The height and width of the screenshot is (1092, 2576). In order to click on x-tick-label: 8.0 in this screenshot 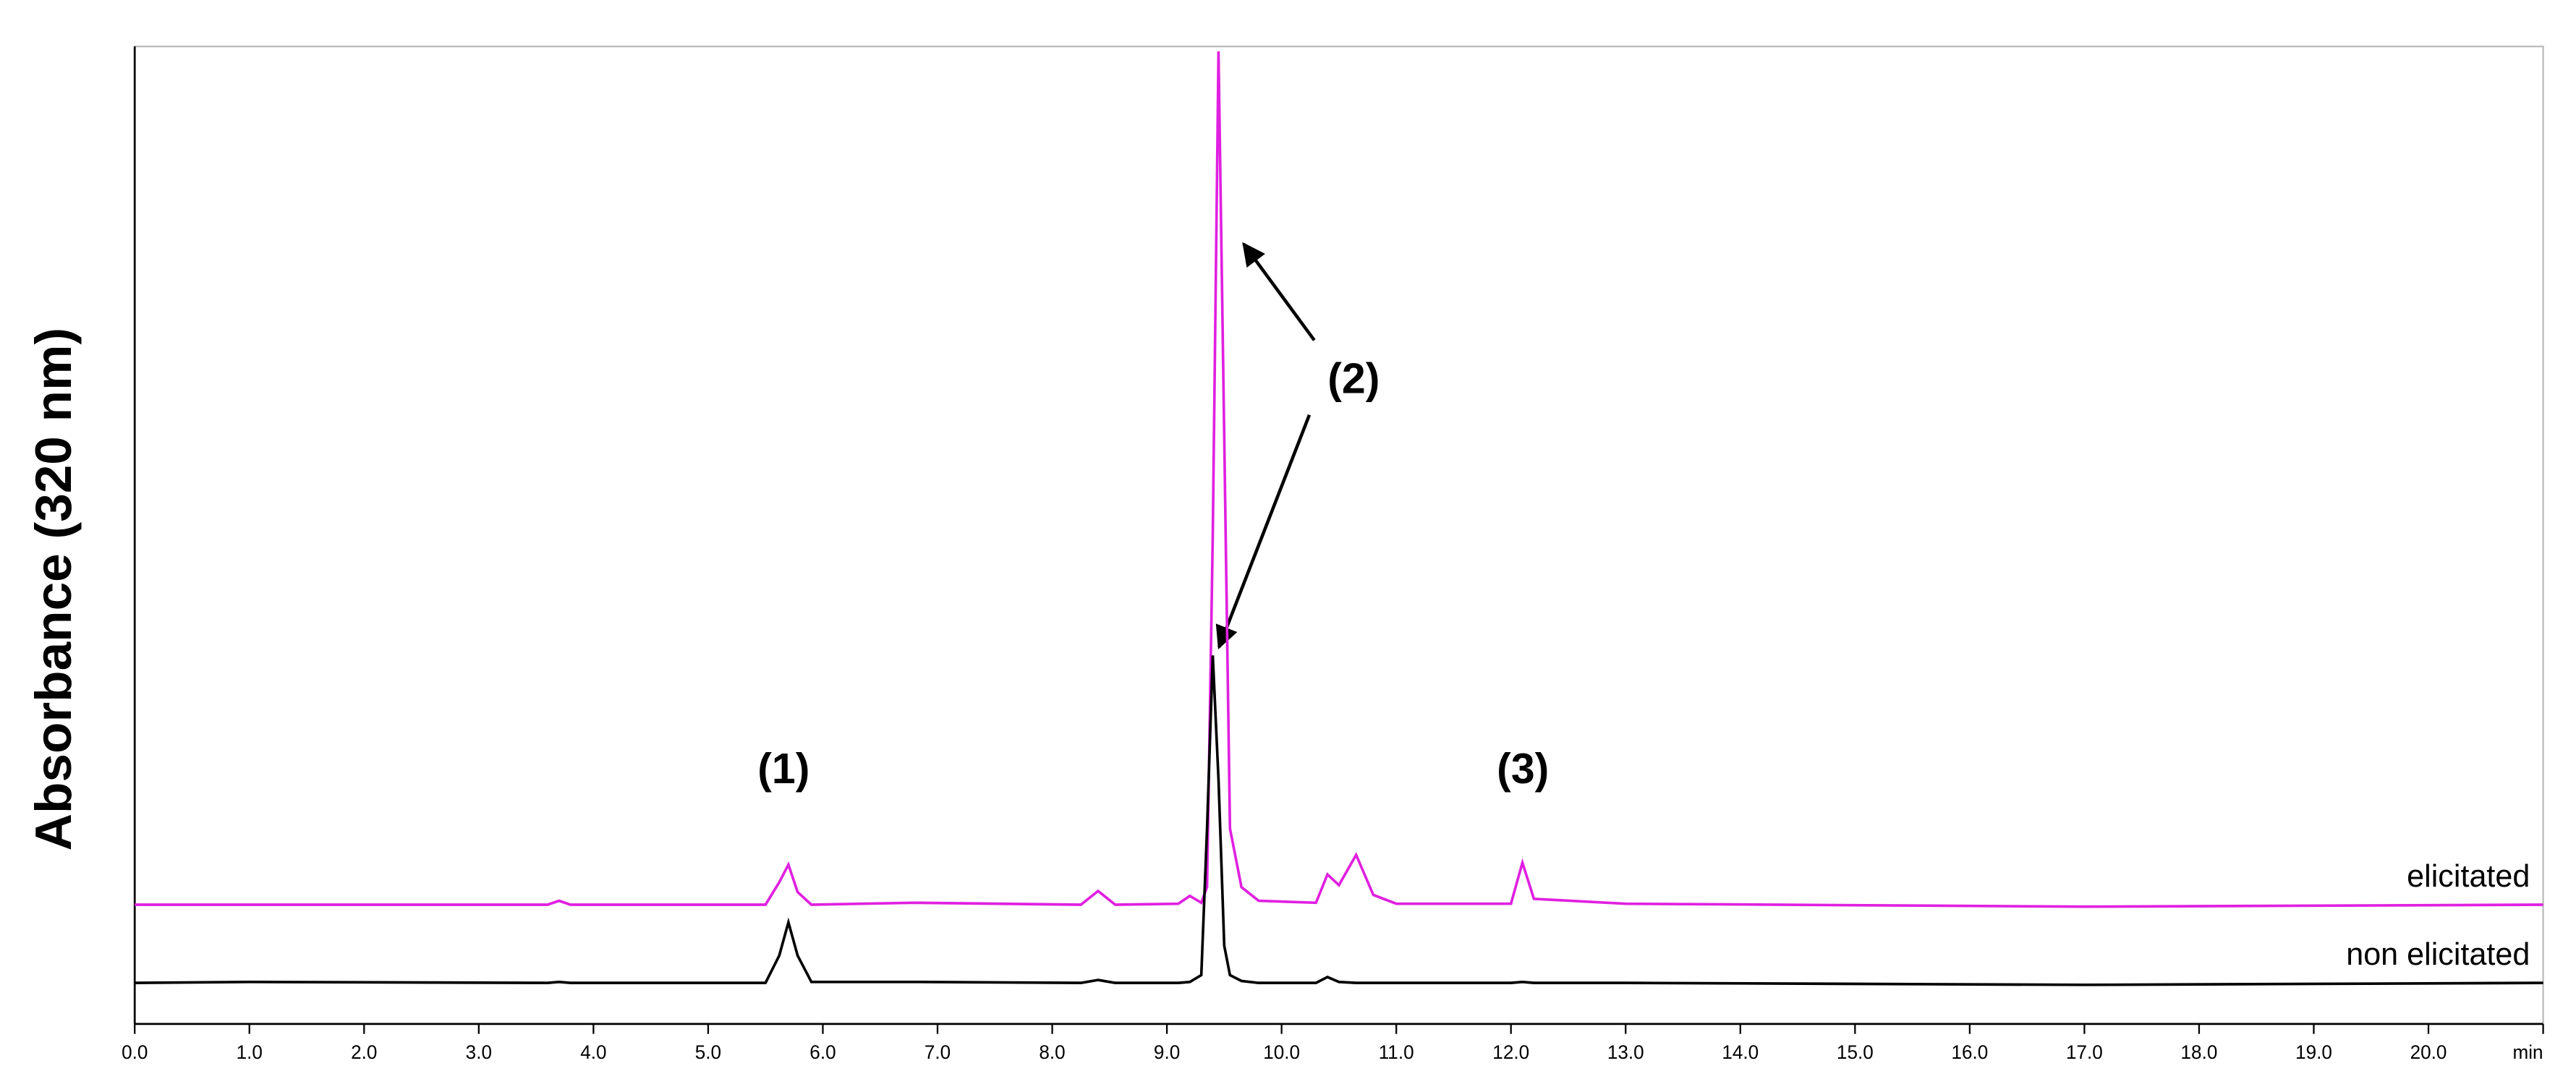, I will do `click(1052, 1052)`.